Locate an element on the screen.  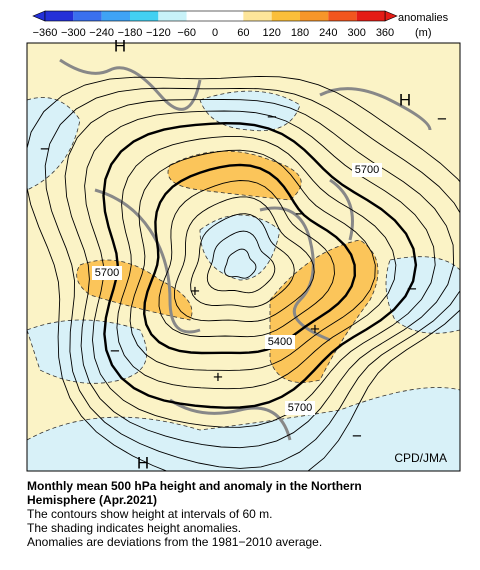
caption-line: The shading indicates height anomalies. is located at coordinates (134, 528).